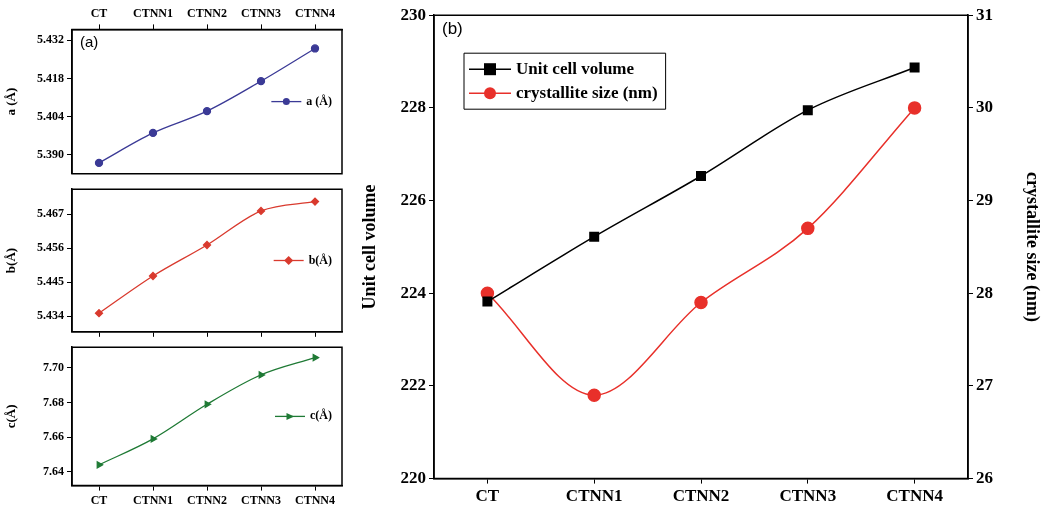 Image resolution: width=1054 pixels, height=514 pixels. Describe the element at coordinates (11, 416) in the screenshot. I see `y-axis-title: c(Å)` at that location.